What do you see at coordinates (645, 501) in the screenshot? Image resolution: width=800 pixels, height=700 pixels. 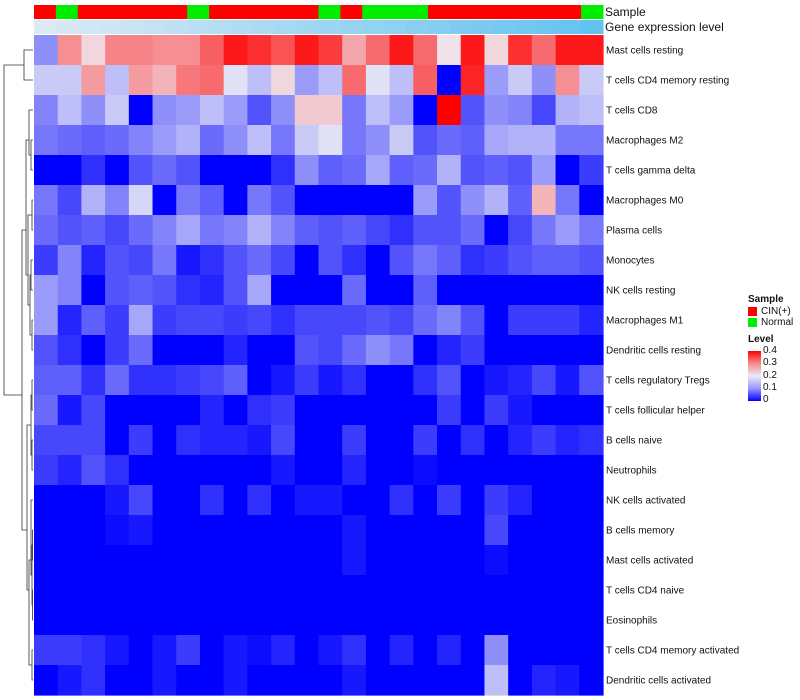 I see `row-label: NK cells activated` at bounding box center [645, 501].